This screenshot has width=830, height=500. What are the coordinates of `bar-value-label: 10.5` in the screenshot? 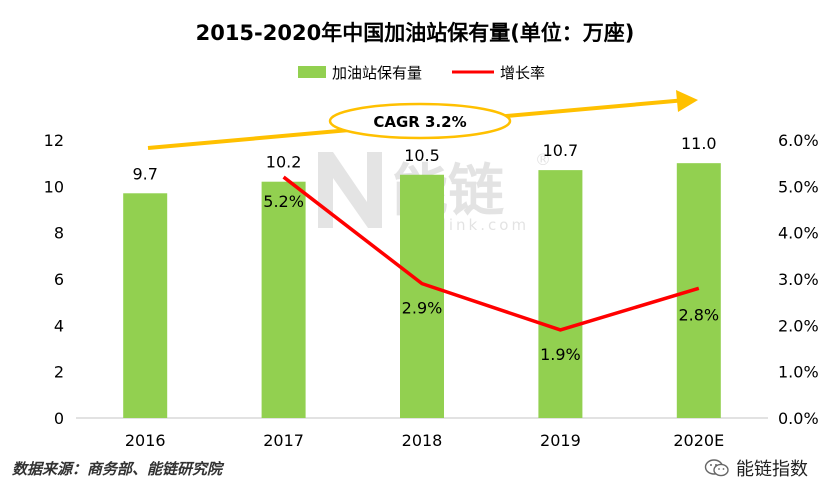 It's located at (422, 155).